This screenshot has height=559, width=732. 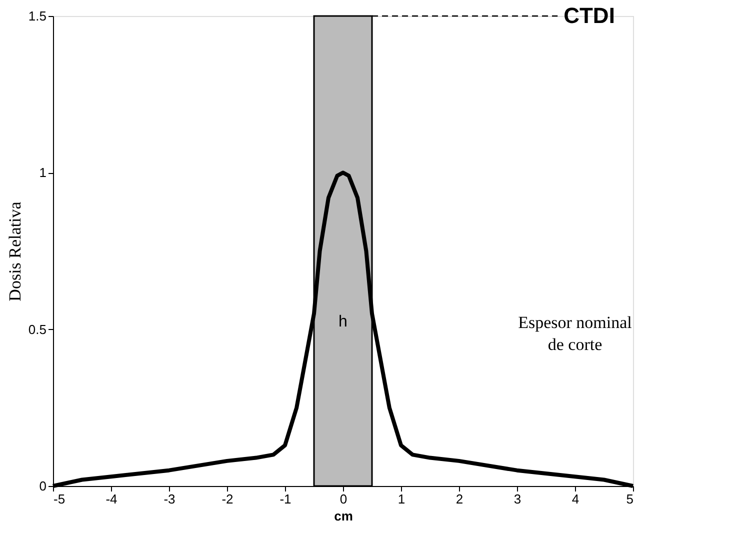 What do you see at coordinates (460, 499) in the screenshot?
I see `x-tick-label: 2` at bounding box center [460, 499].